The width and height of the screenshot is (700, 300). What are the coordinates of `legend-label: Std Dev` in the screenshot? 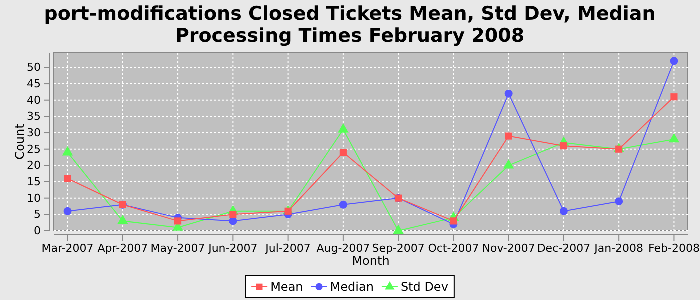 It's located at (424, 287).